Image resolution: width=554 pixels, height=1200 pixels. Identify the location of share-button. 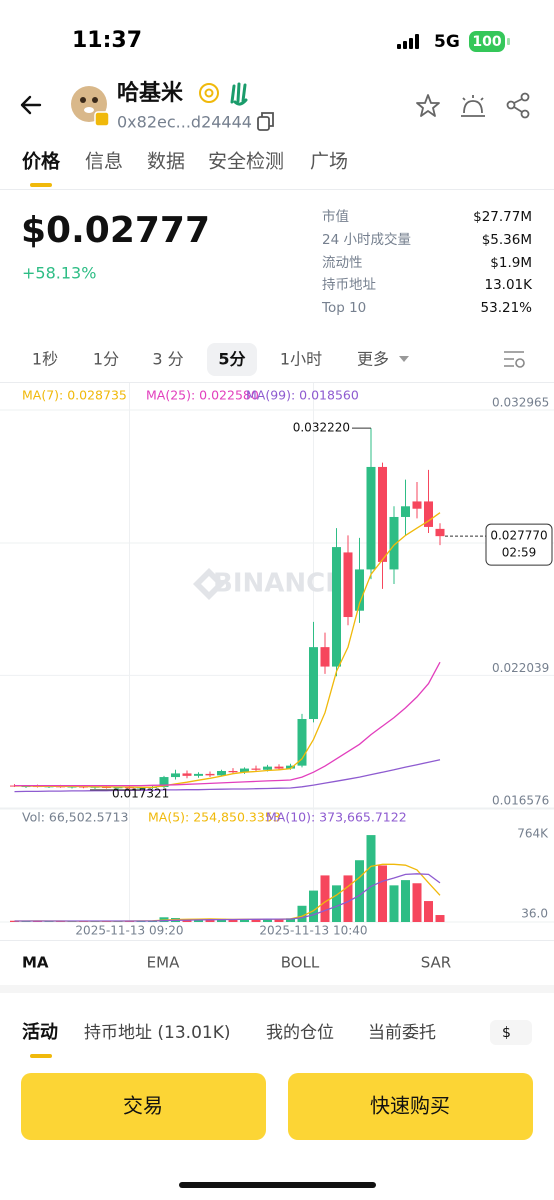
(518, 105).